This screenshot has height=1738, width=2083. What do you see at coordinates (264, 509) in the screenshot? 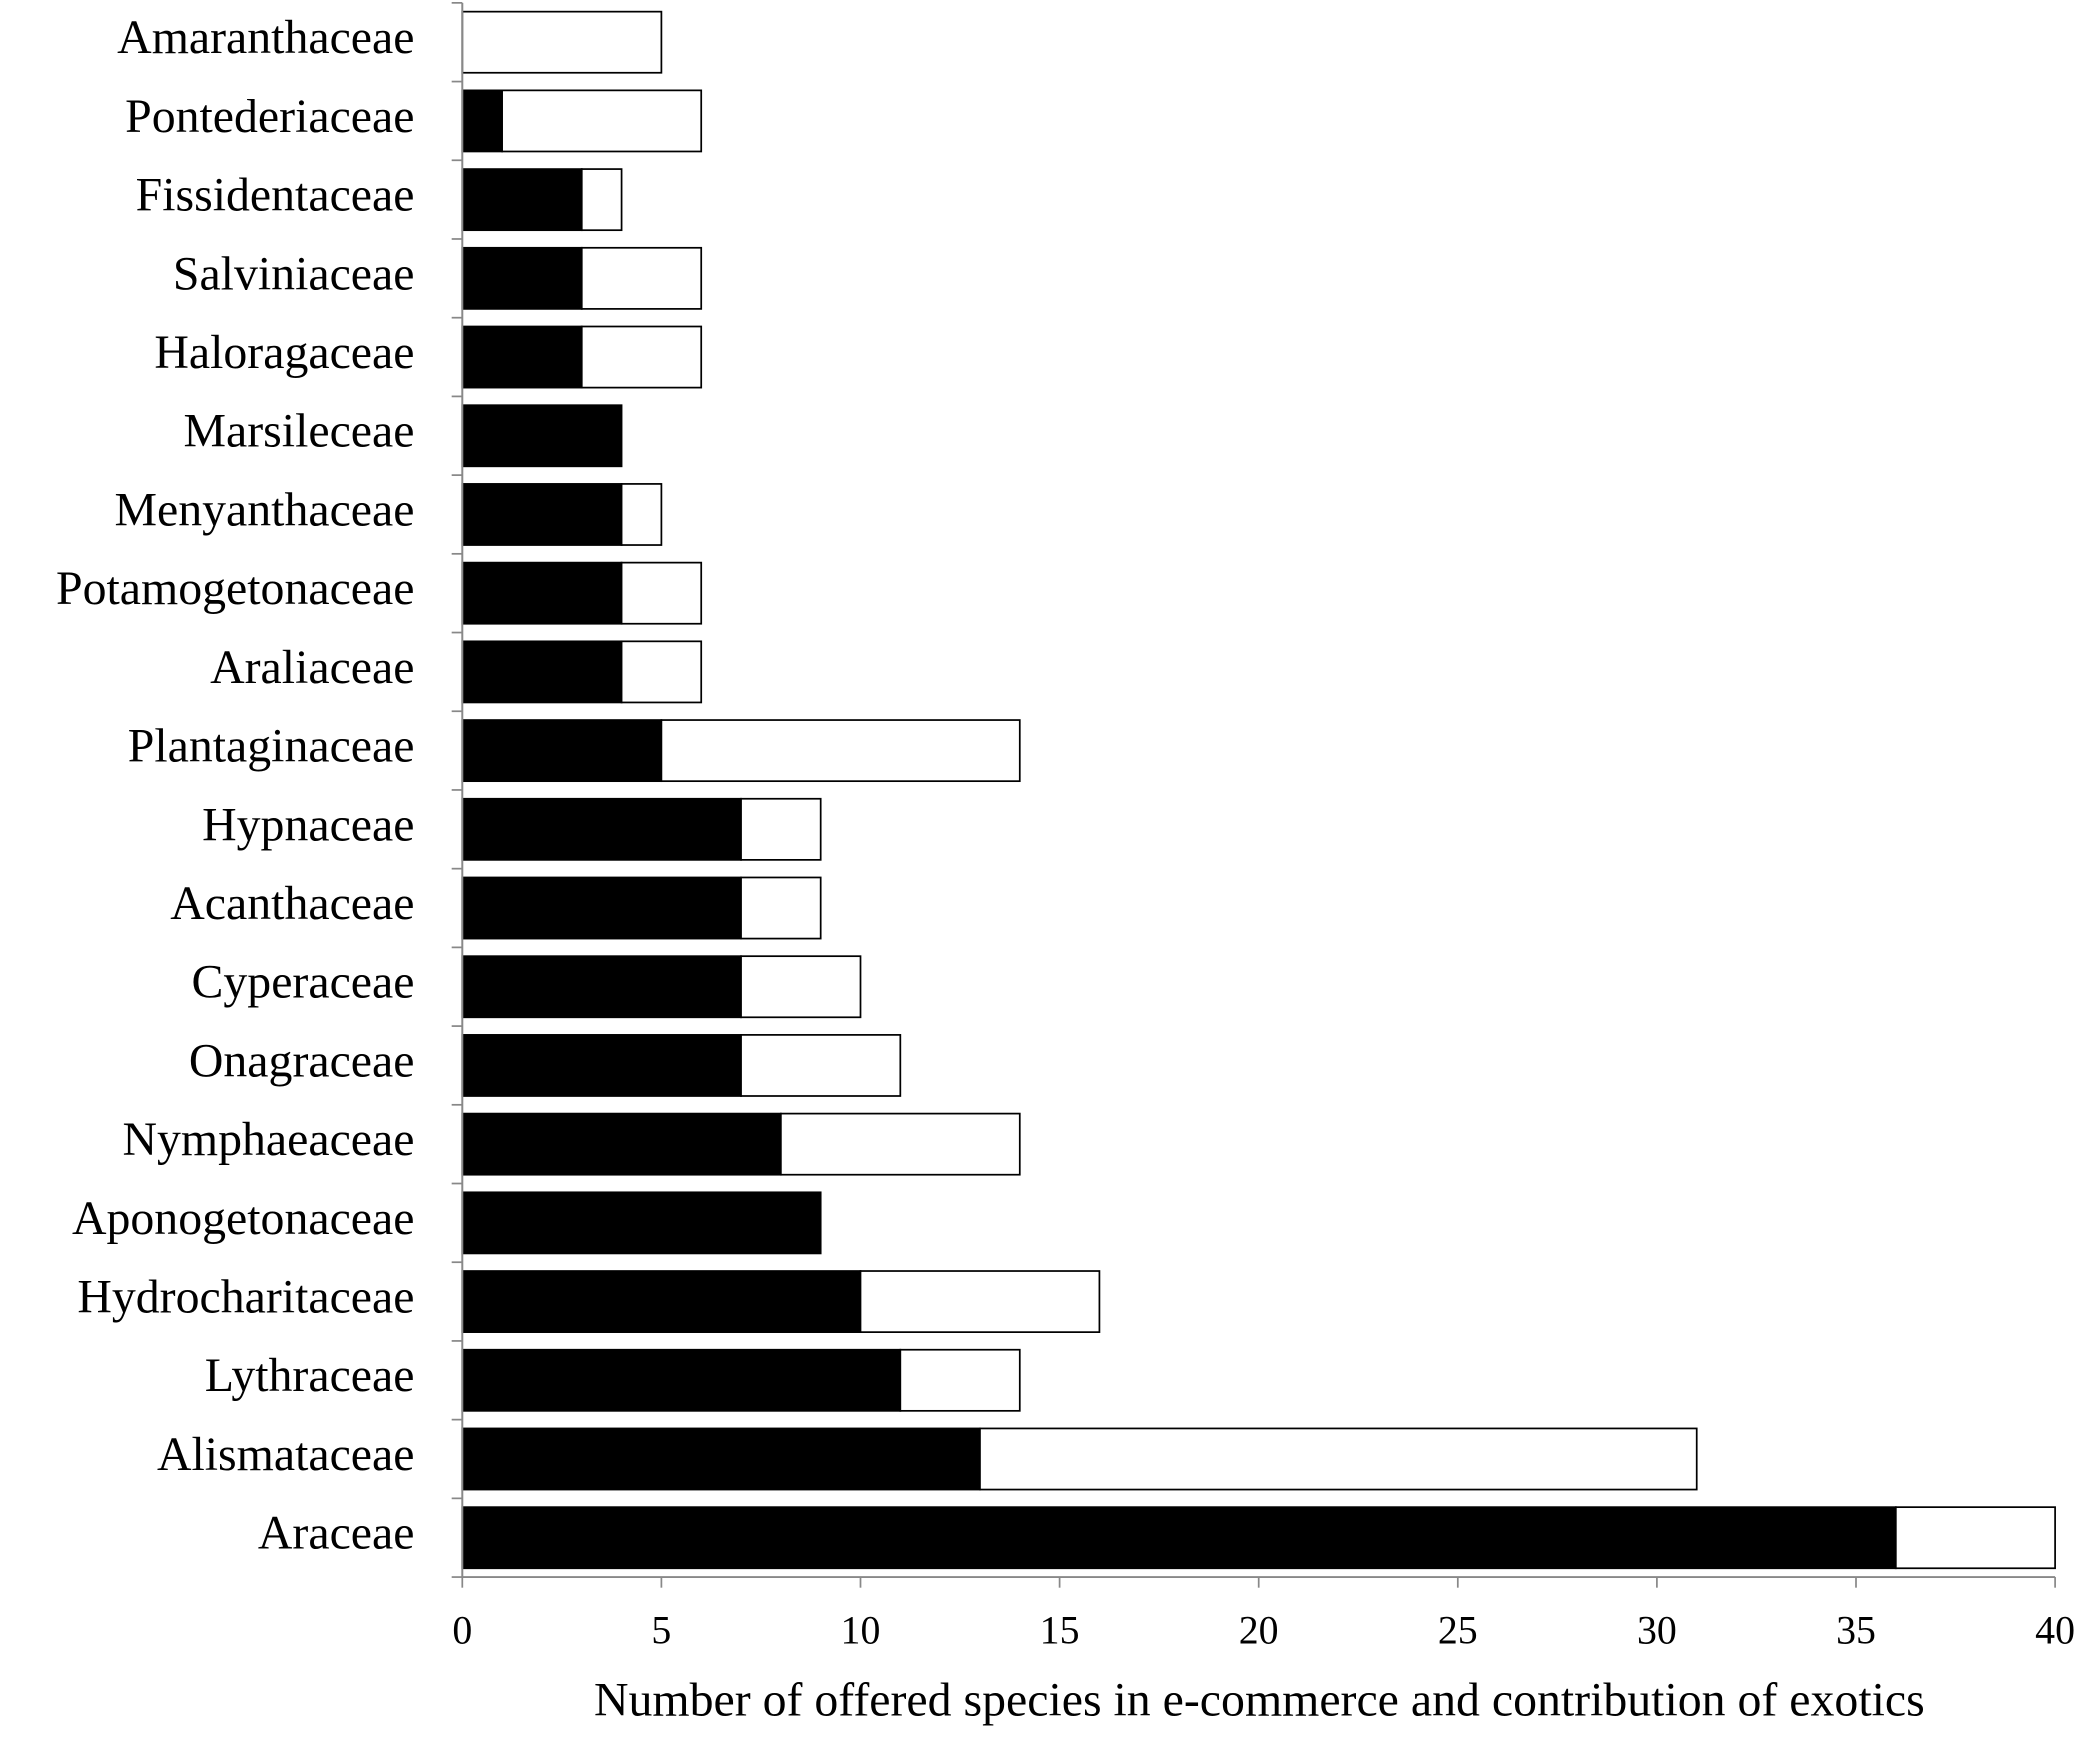
I see `y-tick-label: Menyanthaceae` at bounding box center [264, 509].